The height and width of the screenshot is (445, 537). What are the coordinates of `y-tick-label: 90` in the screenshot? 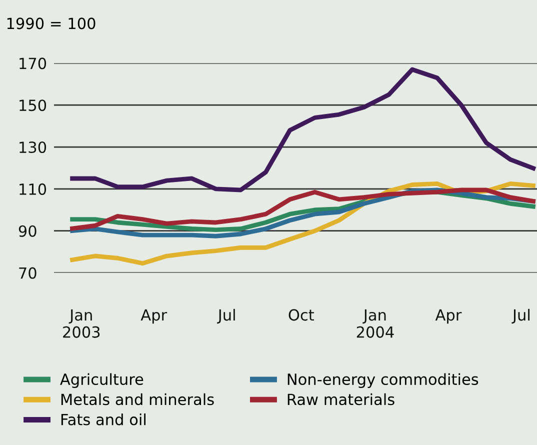 It's located at (27, 231).